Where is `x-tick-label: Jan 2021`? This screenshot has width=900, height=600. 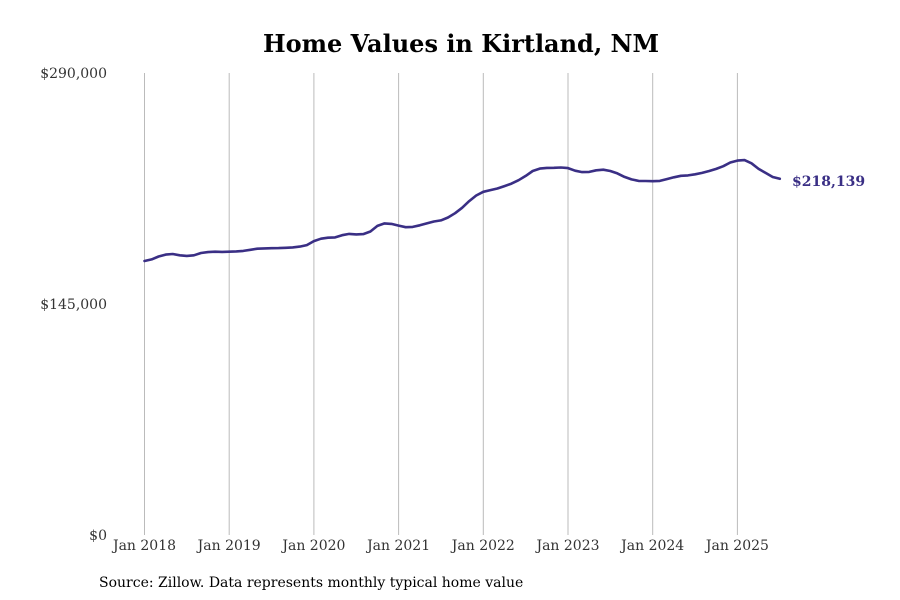
x-tick-label: Jan 2021 is located at coordinates (397, 546).